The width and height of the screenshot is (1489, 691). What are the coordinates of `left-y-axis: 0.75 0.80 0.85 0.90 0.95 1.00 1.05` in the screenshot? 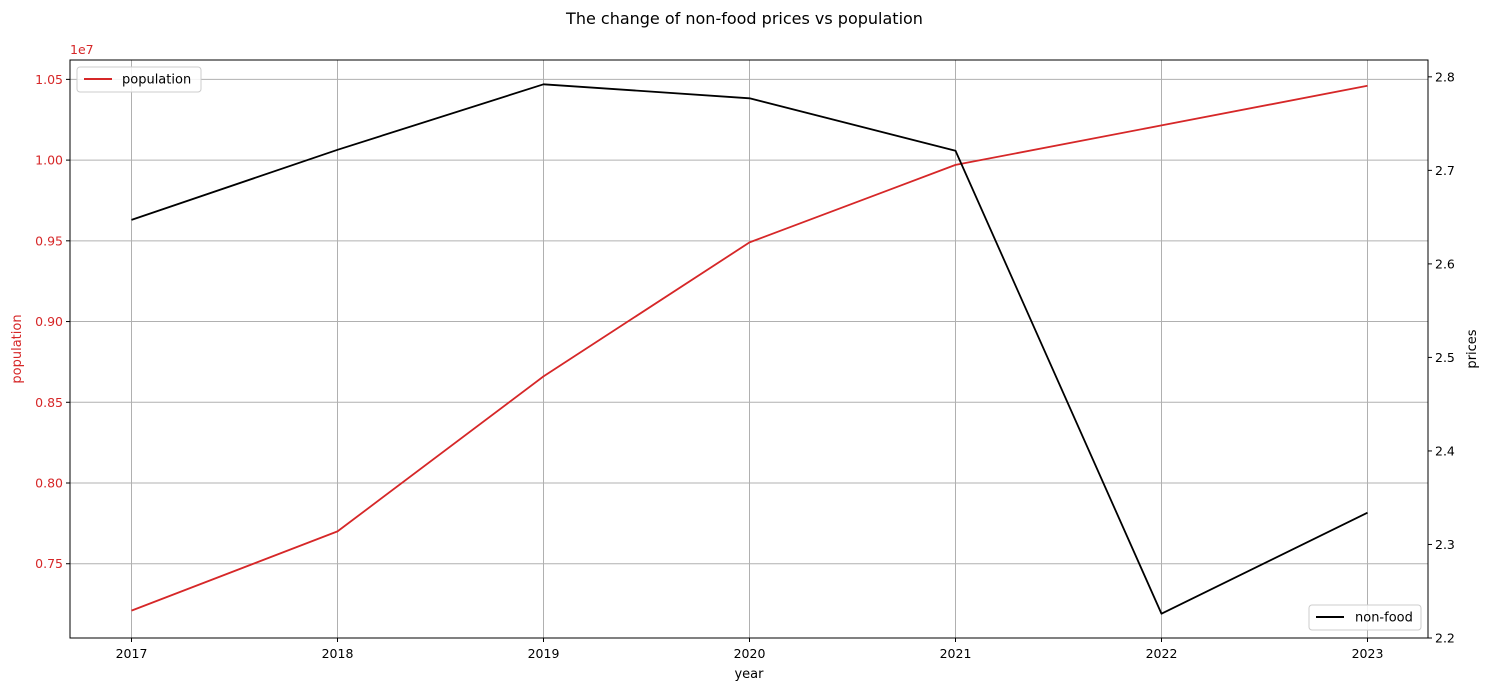 It's located at (52, 321).